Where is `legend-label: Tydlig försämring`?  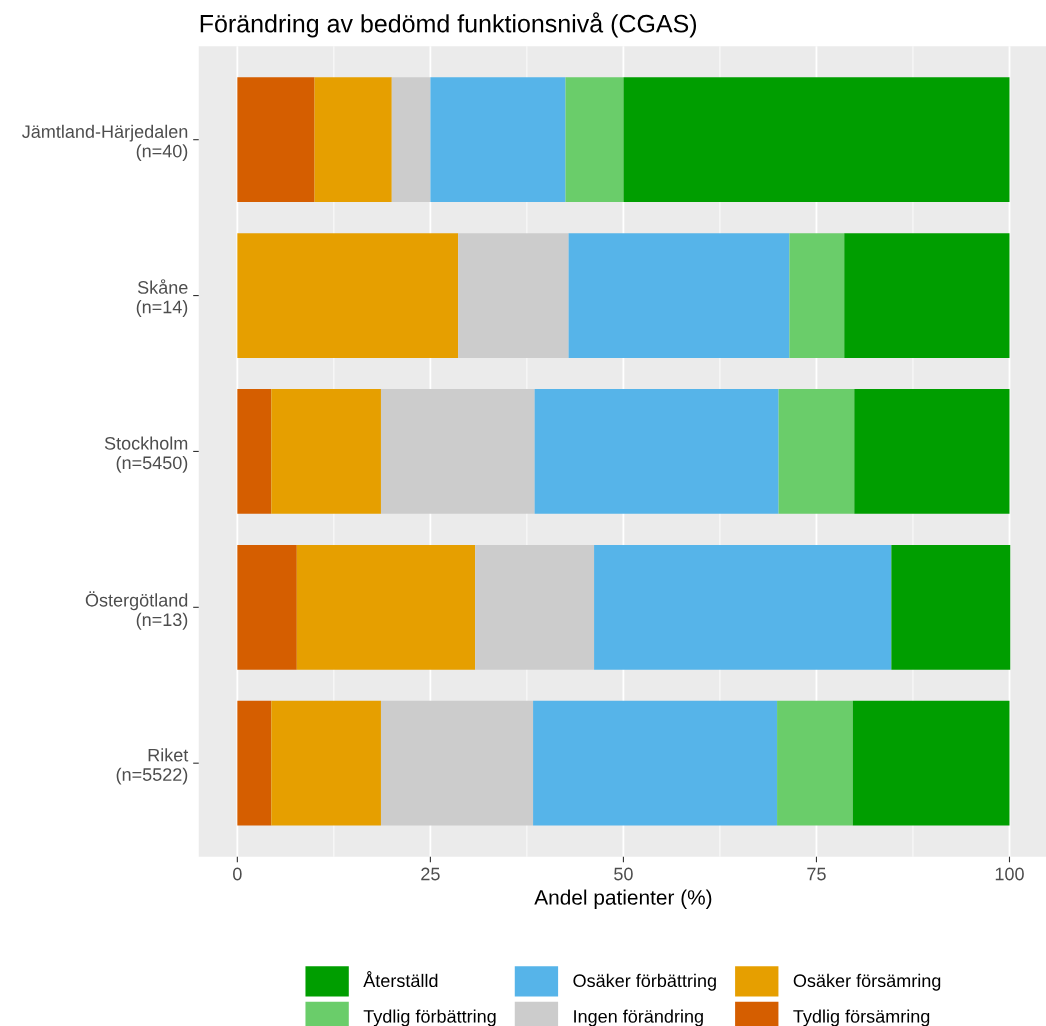
legend-label: Tydlig försämring is located at coordinates (861, 1017).